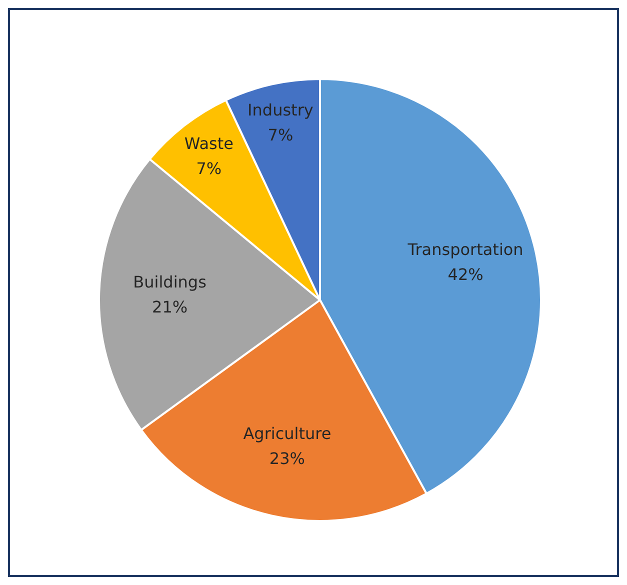 The image size is (627, 585). What do you see at coordinates (281, 110) in the screenshot?
I see `slice-label: Industry` at bounding box center [281, 110].